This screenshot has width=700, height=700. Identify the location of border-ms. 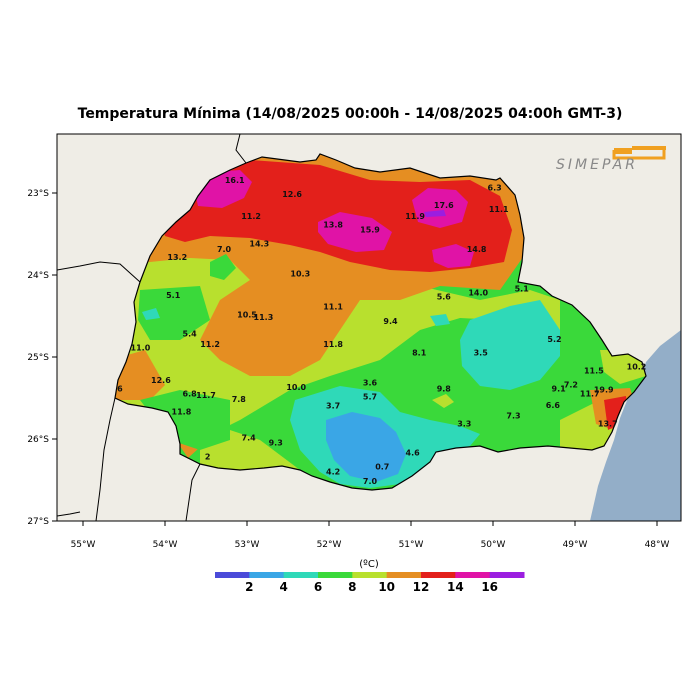
(241, 149).